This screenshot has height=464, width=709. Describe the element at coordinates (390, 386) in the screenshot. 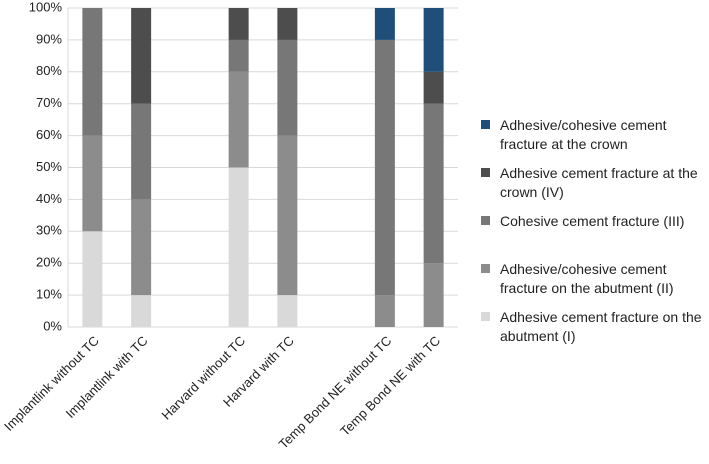

I see `x-tick-label: Temp Bond NE with TC` at that location.